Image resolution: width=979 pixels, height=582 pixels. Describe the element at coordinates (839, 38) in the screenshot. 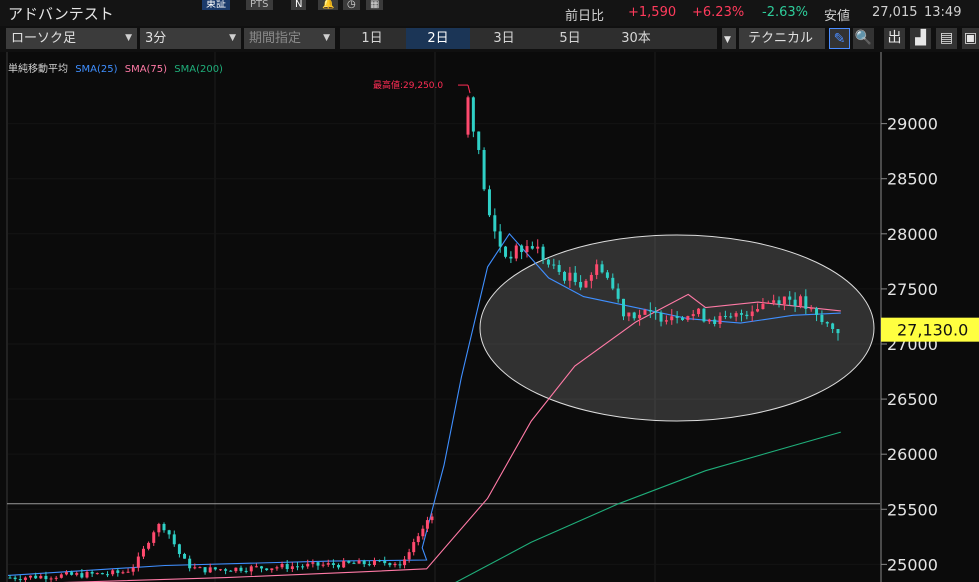

I see `pencil-icon: ✎` at that location.